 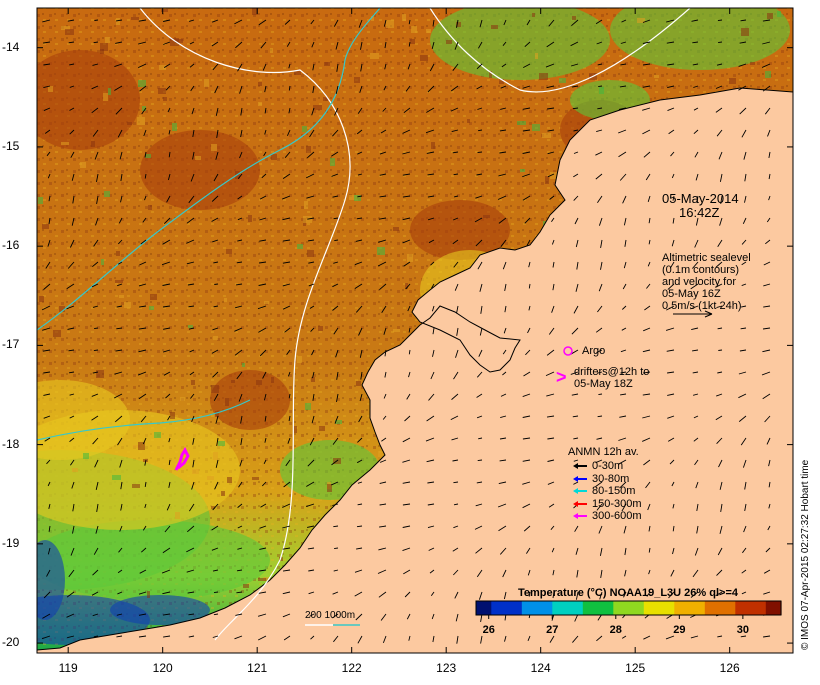 What do you see at coordinates (628, 593) in the screenshot?
I see `colorbar-title: Temperature (°C) NOAA19_L3U 26% ql>=4` at bounding box center [628, 593].